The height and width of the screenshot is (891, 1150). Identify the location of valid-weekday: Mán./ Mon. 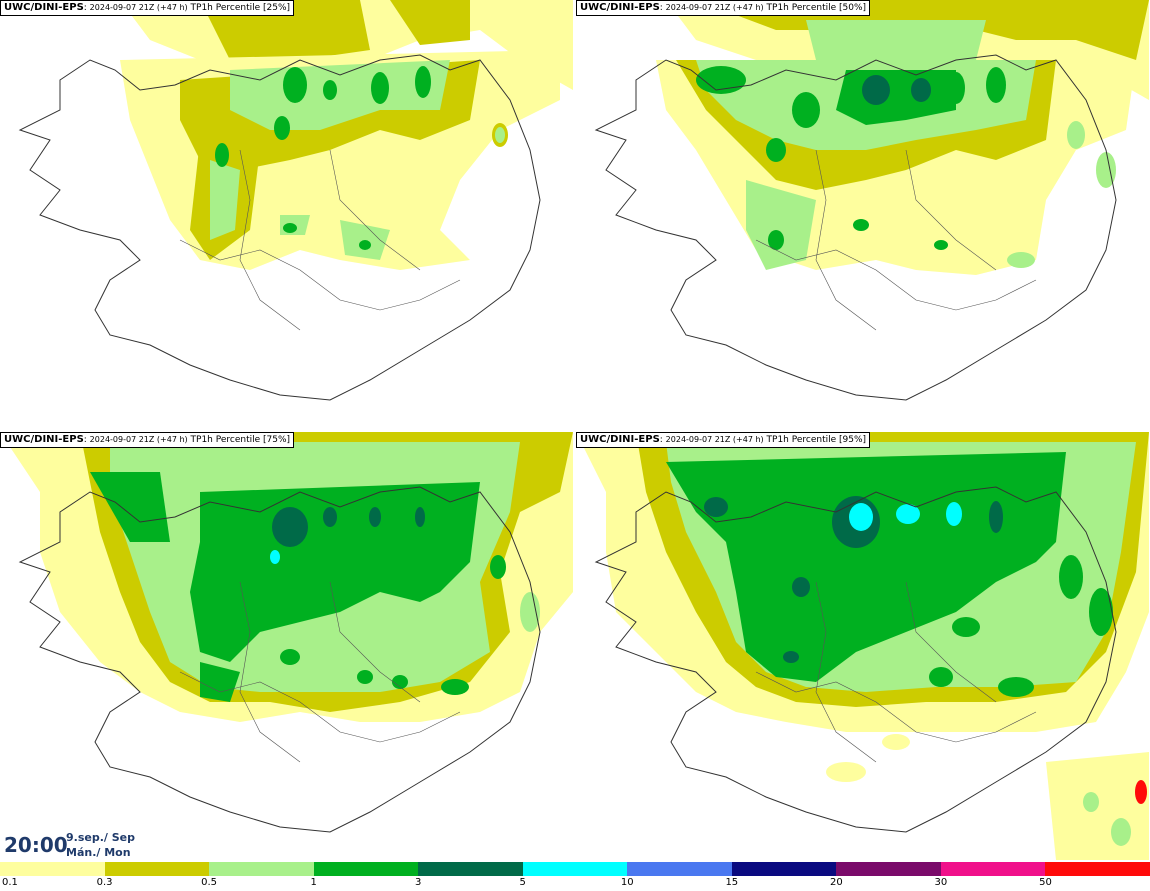
(98, 852).